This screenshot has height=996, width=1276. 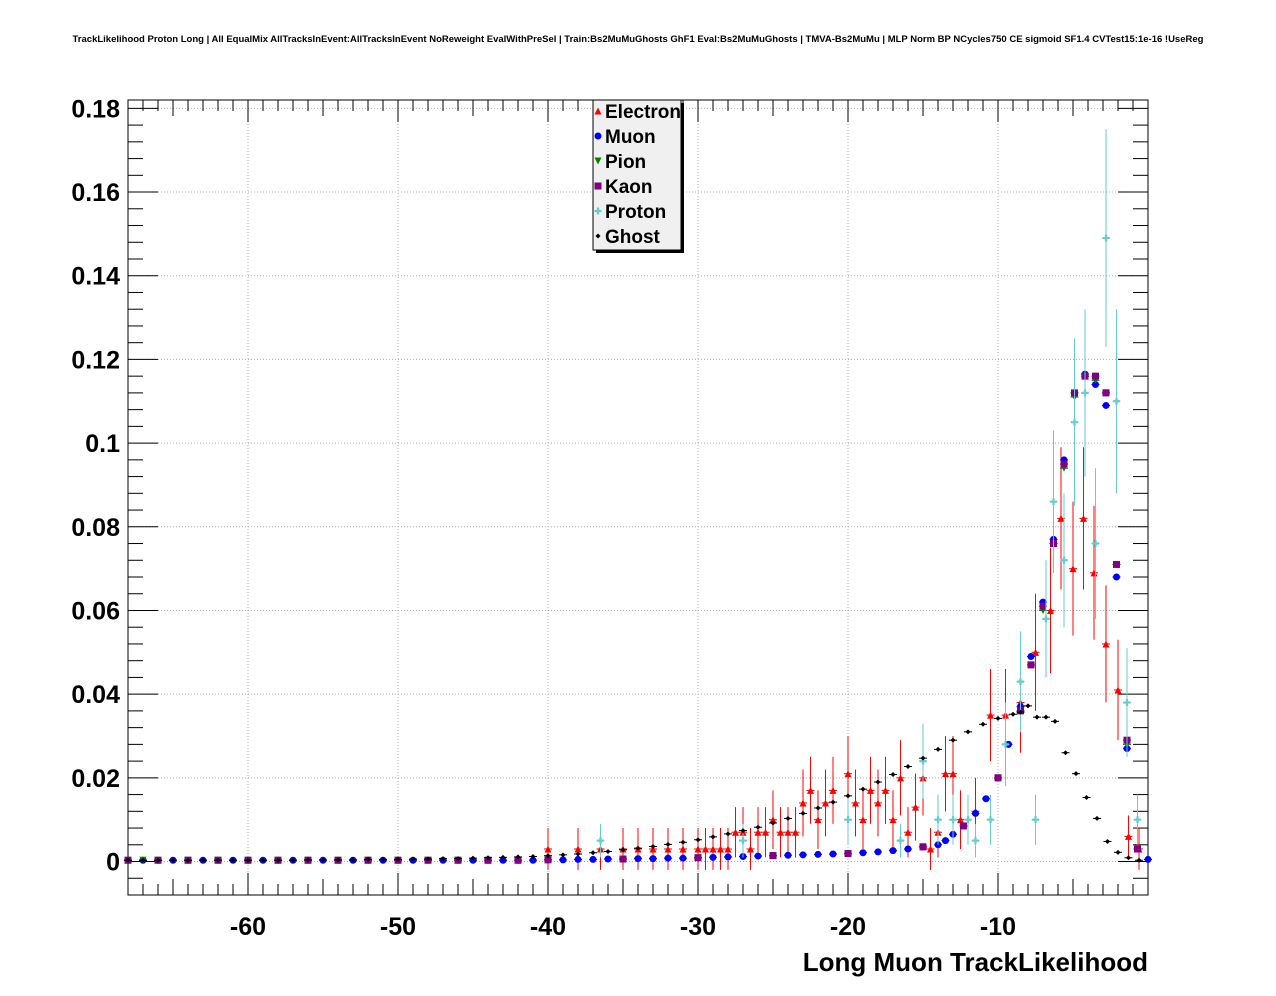 I want to click on y-tick-label: 0.12, so click(x=95, y=360).